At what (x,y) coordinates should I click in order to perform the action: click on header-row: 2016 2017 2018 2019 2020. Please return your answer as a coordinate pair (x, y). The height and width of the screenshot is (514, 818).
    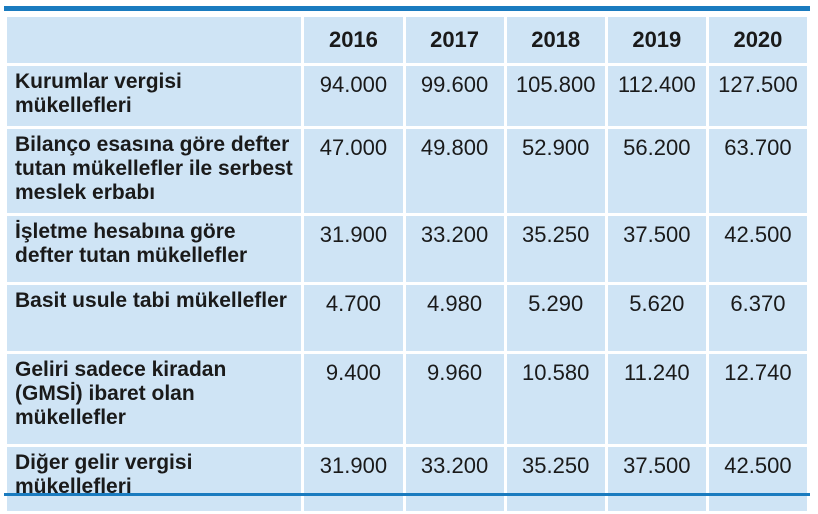
    Looking at the image, I should click on (407, 40).